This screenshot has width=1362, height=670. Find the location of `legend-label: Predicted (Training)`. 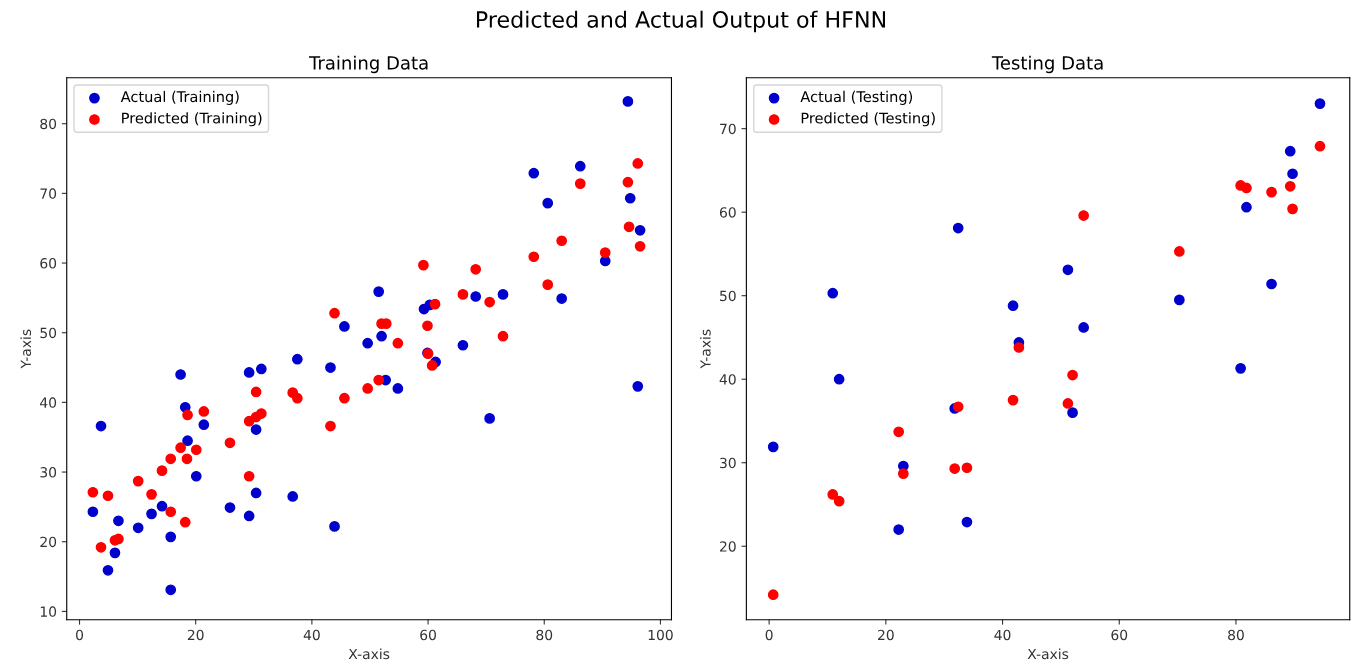

legend-label: Predicted (Training) is located at coordinates (192, 119).